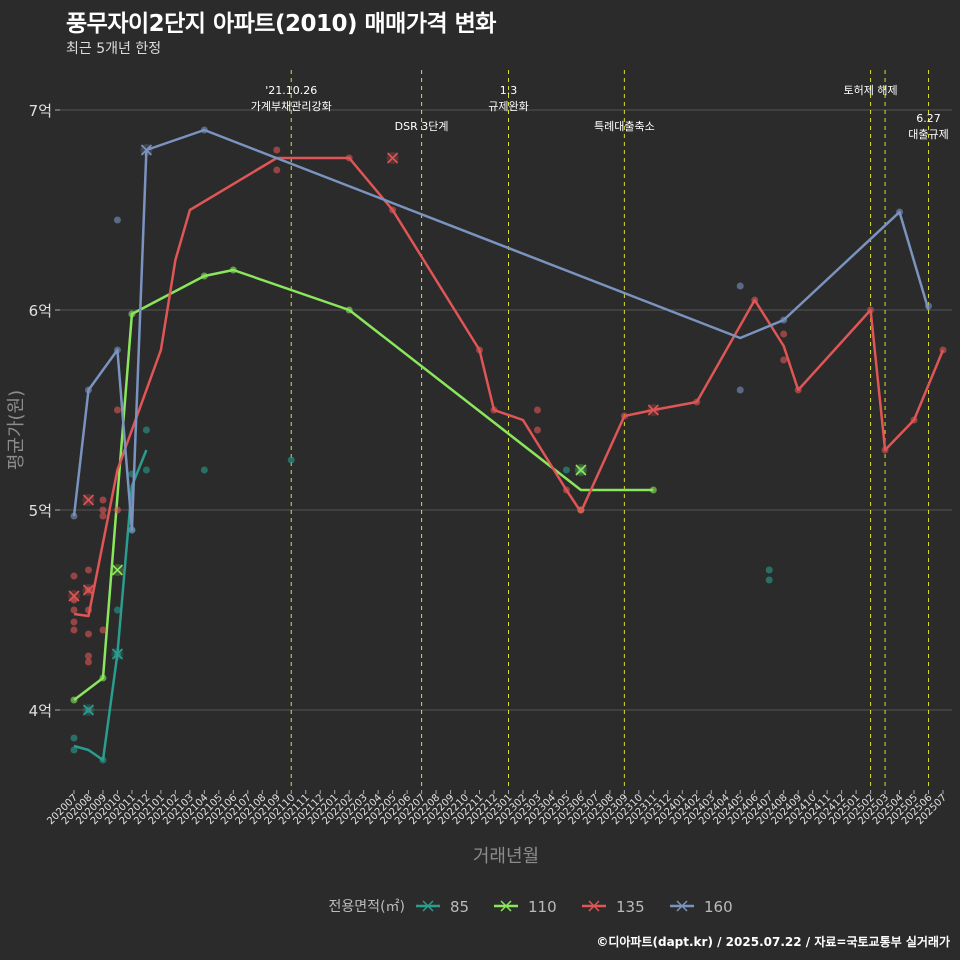  What do you see at coordinates (281, 24) in the screenshot?
I see `chart-title: 풍무자이2단지 아파트(2010) 매매가격 변화` at bounding box center [281, 24].